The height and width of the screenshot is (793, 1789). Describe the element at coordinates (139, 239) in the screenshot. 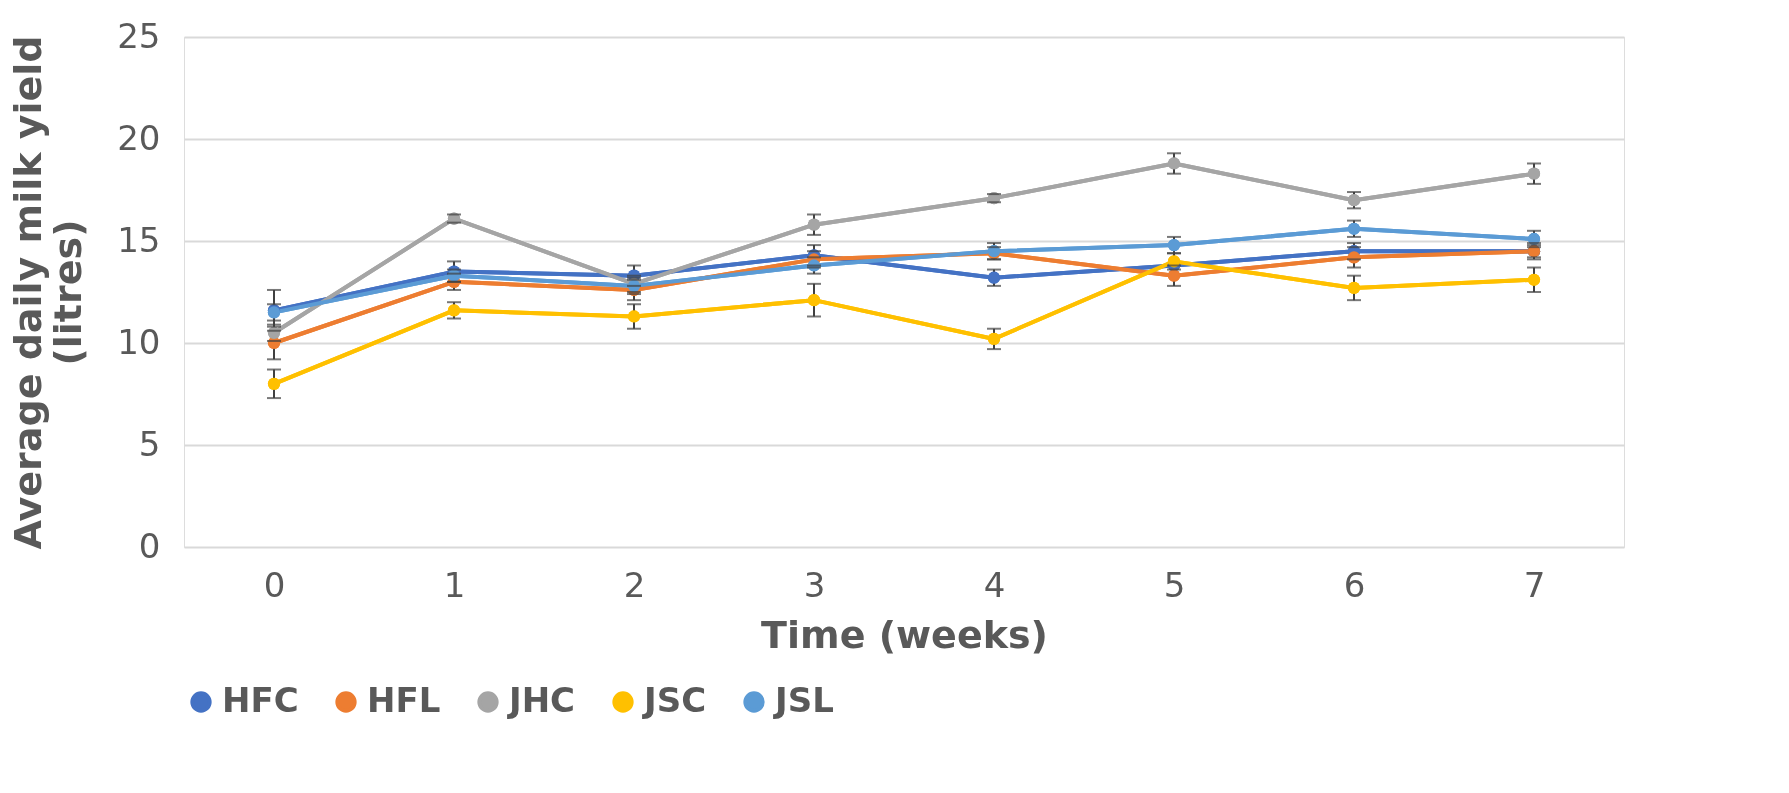

I see `y-tick-label: 15` at that location.